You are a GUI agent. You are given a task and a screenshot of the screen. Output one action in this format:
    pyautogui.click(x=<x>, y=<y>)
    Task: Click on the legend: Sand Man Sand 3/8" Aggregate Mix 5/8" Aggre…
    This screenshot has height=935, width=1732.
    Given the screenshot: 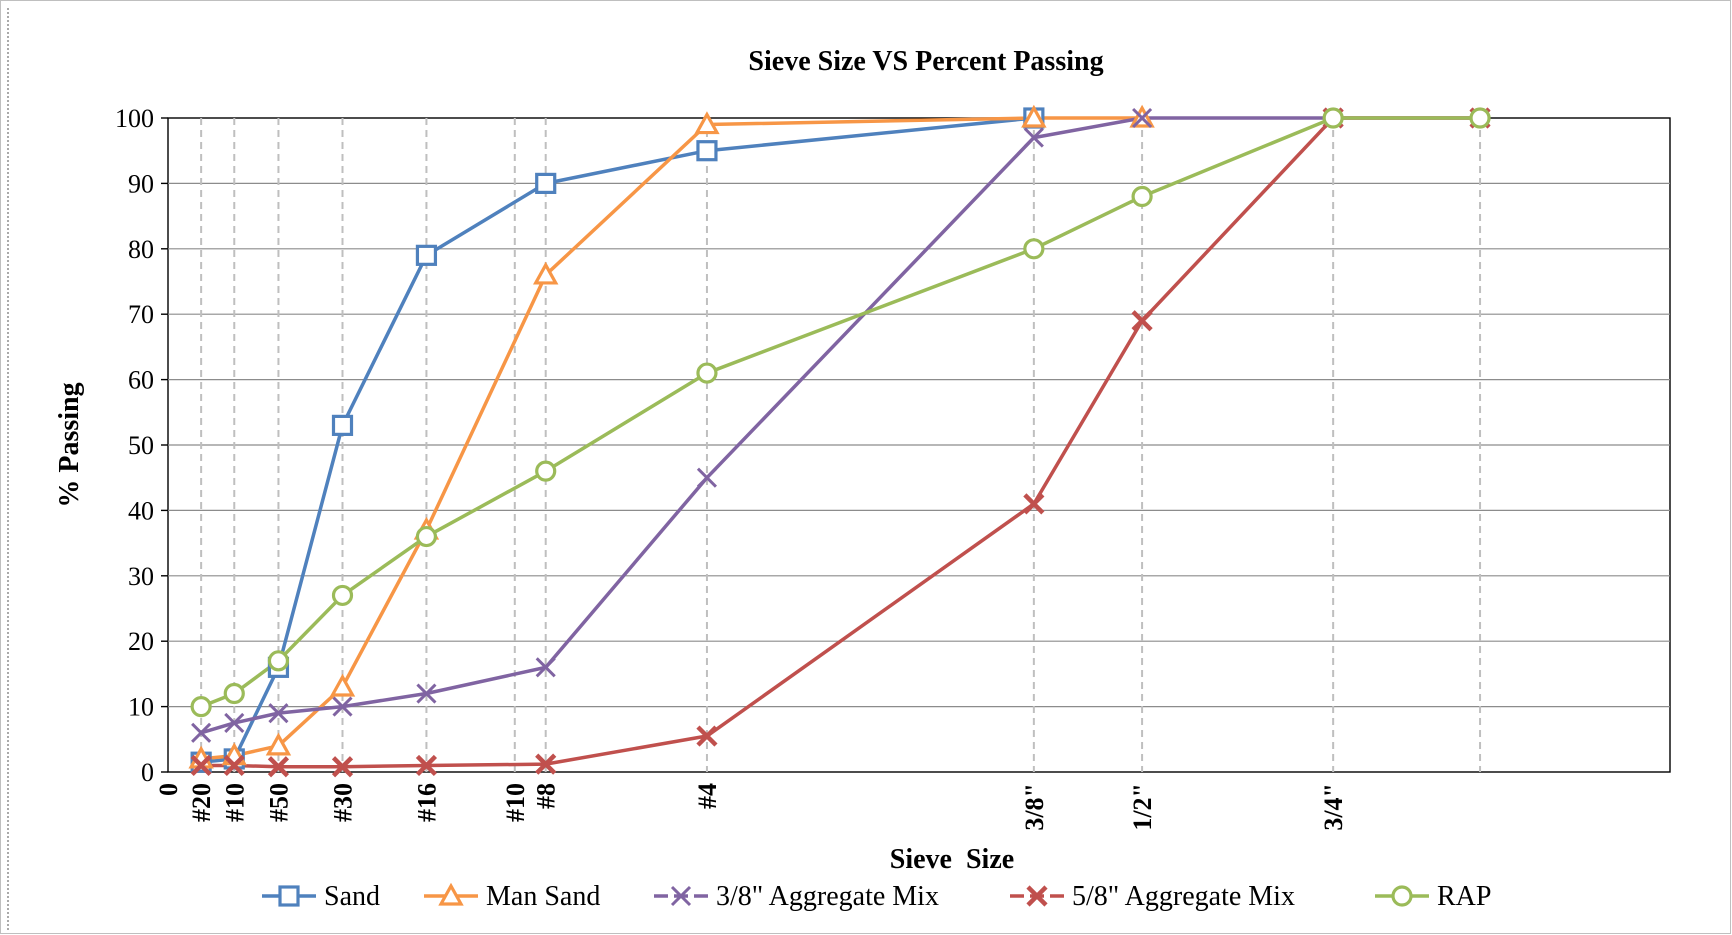 What is the action you would take?
    pyautogui.click(x=876, y=896)
    